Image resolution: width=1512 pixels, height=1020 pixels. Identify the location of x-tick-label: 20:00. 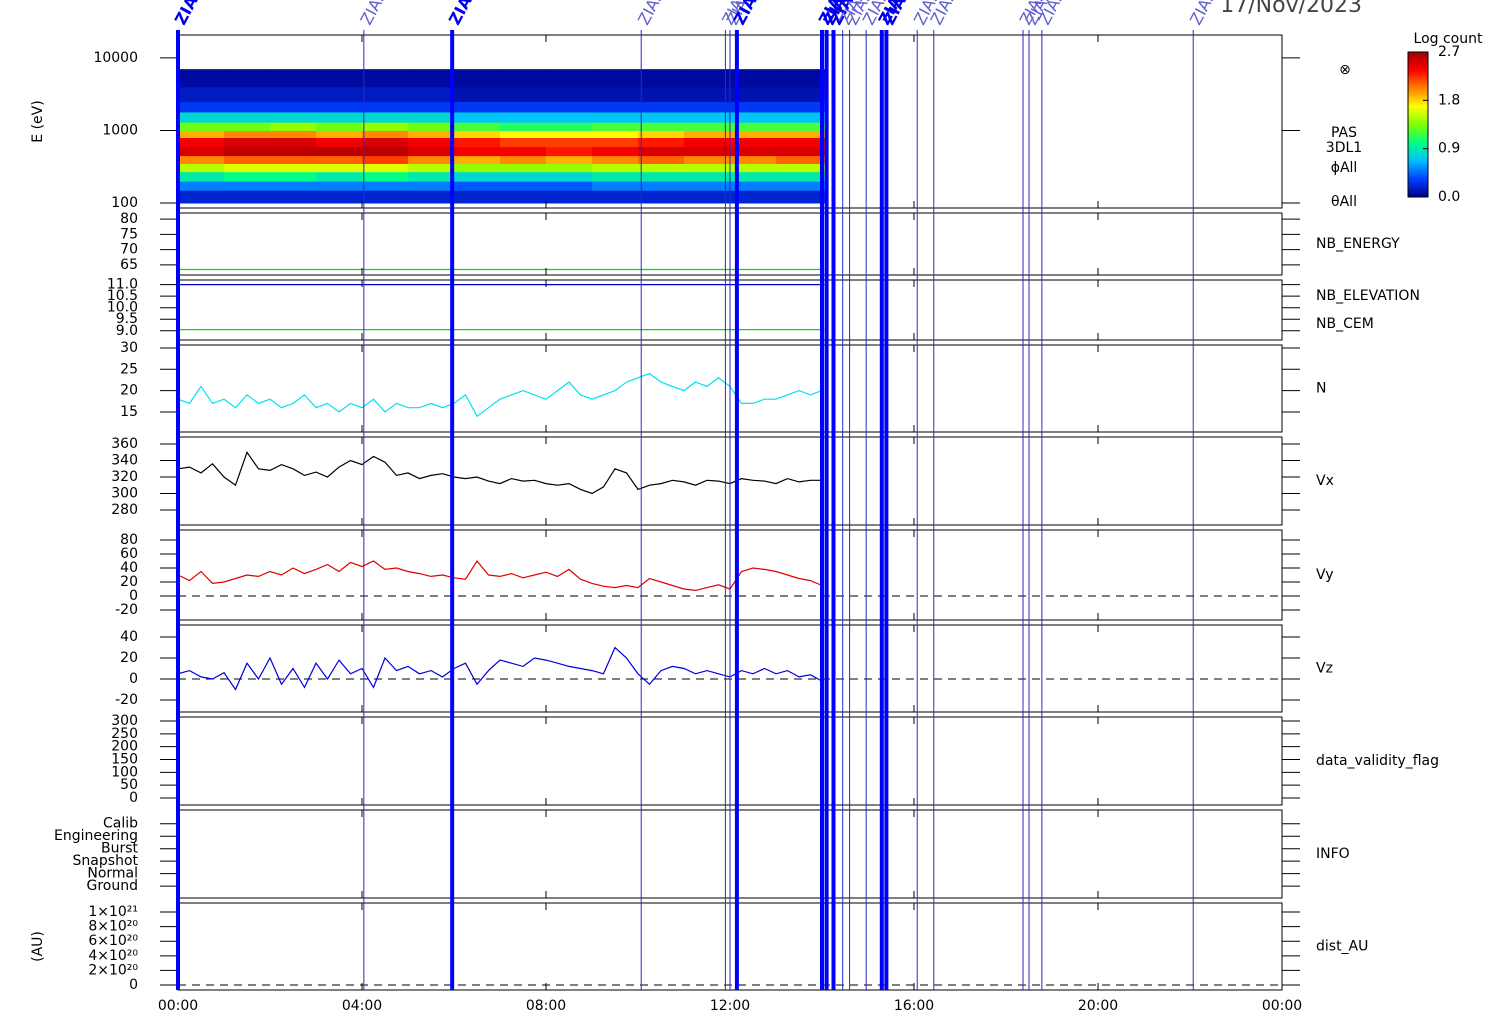
(1098, 1006).